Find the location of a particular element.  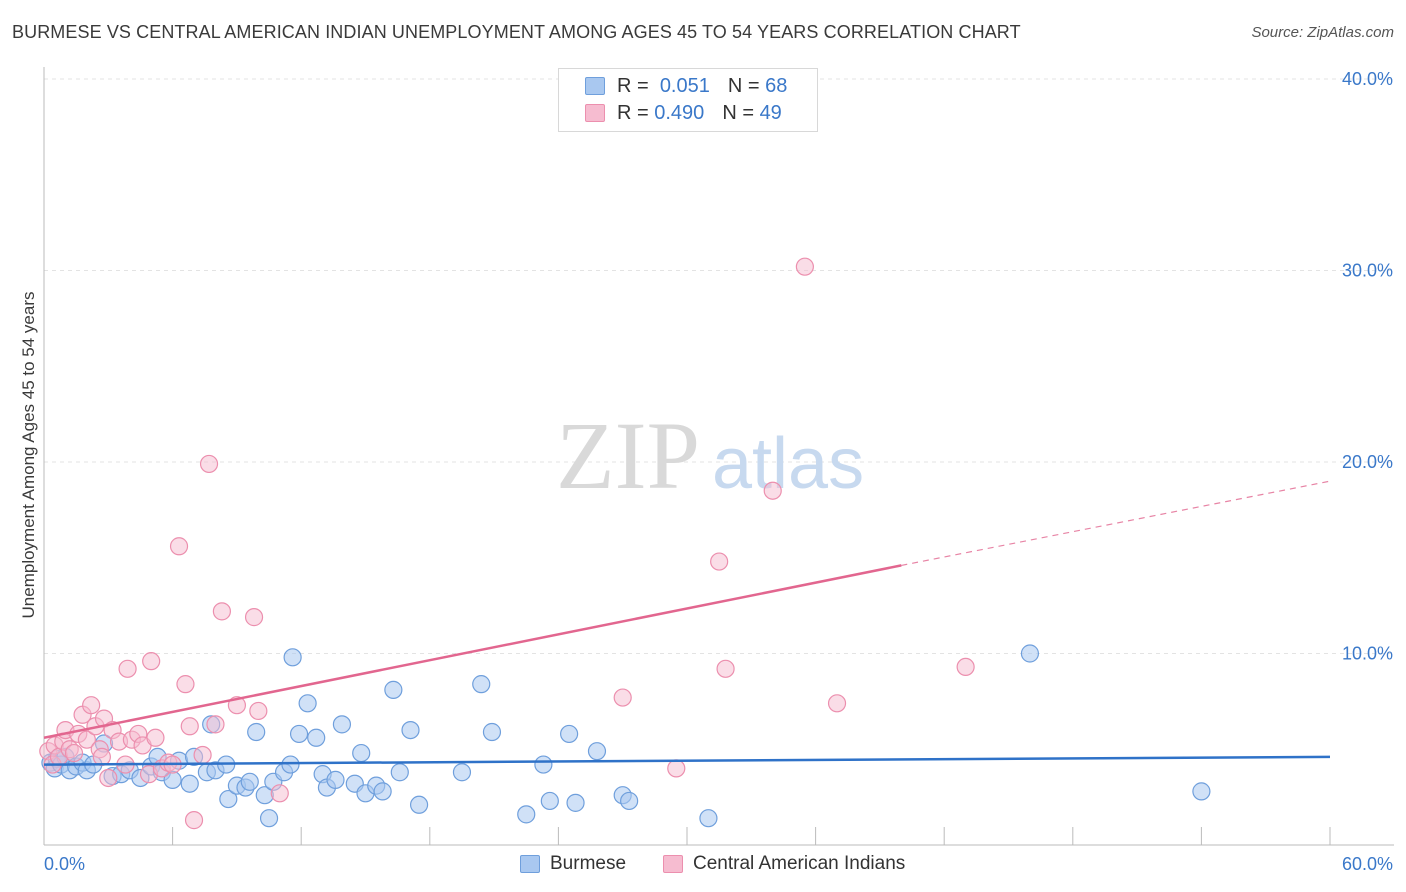

r-value-burmese: 0.051 is located at coordinates (684, 85).